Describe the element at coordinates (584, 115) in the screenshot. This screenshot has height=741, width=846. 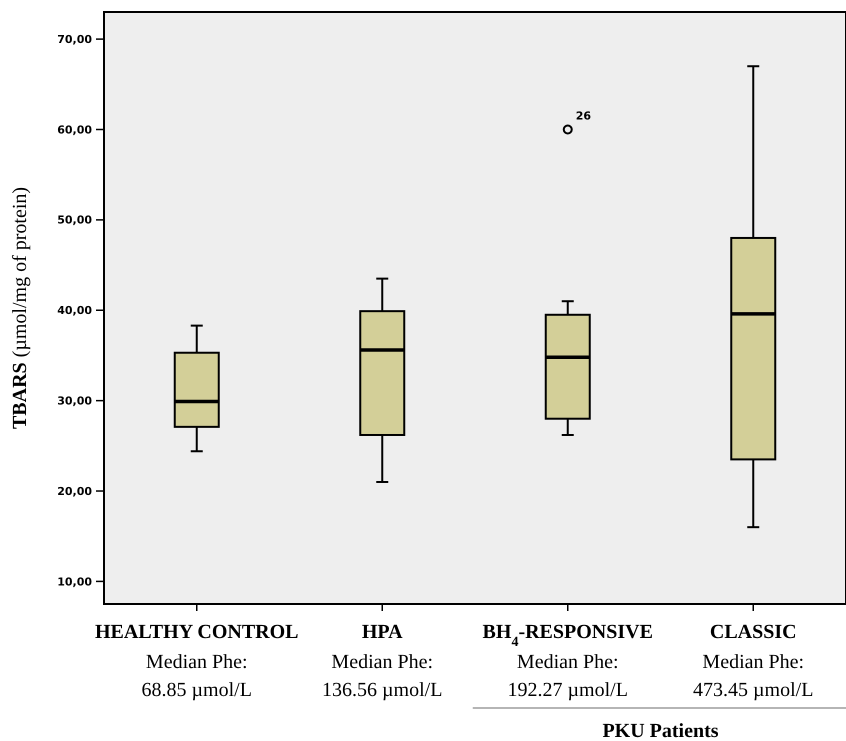
I see `annotation: 26` at that location.